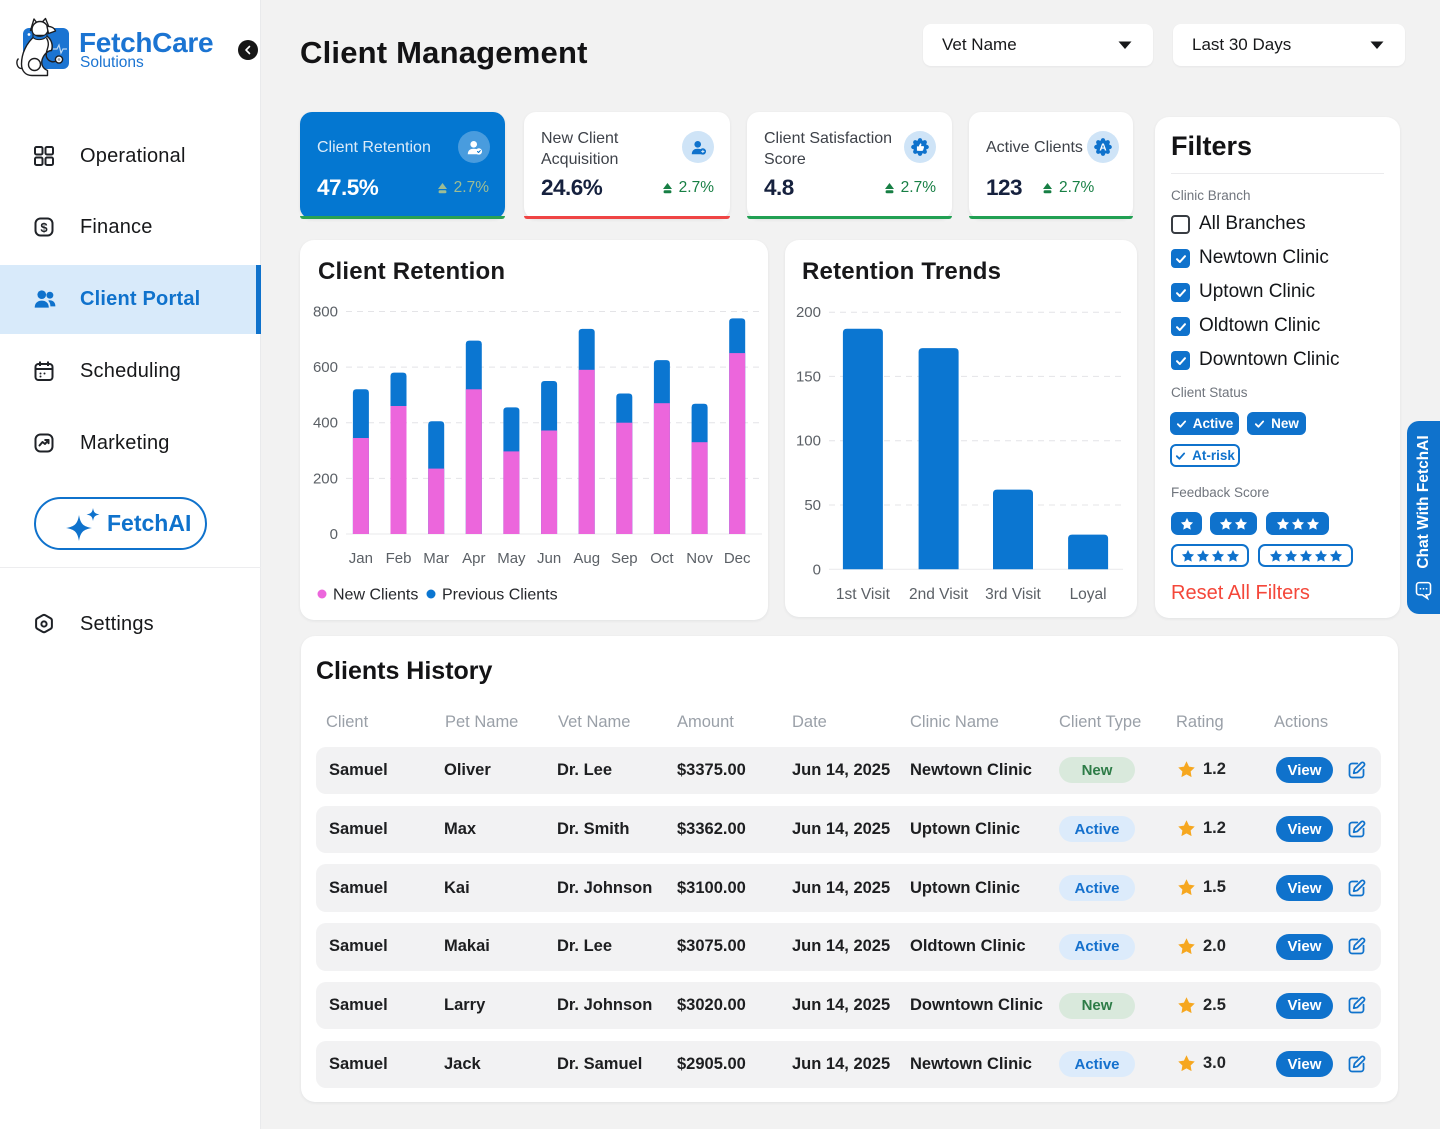 The width and height of the screenshot is (1440, 1129). Describe the element at coordinates (699, 558) in the screenshot. I see `svg-text: Nov` at that location.